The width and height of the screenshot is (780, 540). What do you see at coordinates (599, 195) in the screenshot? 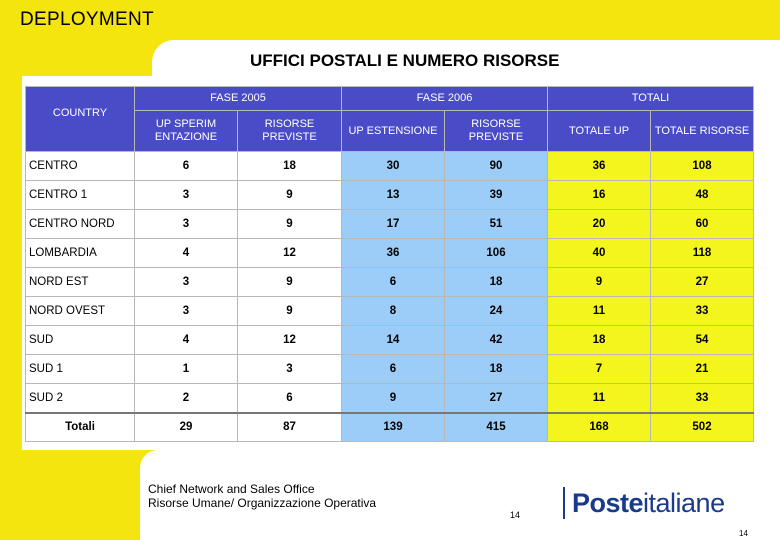
I see `cell-value: 16` at bounding box center [599, 195].